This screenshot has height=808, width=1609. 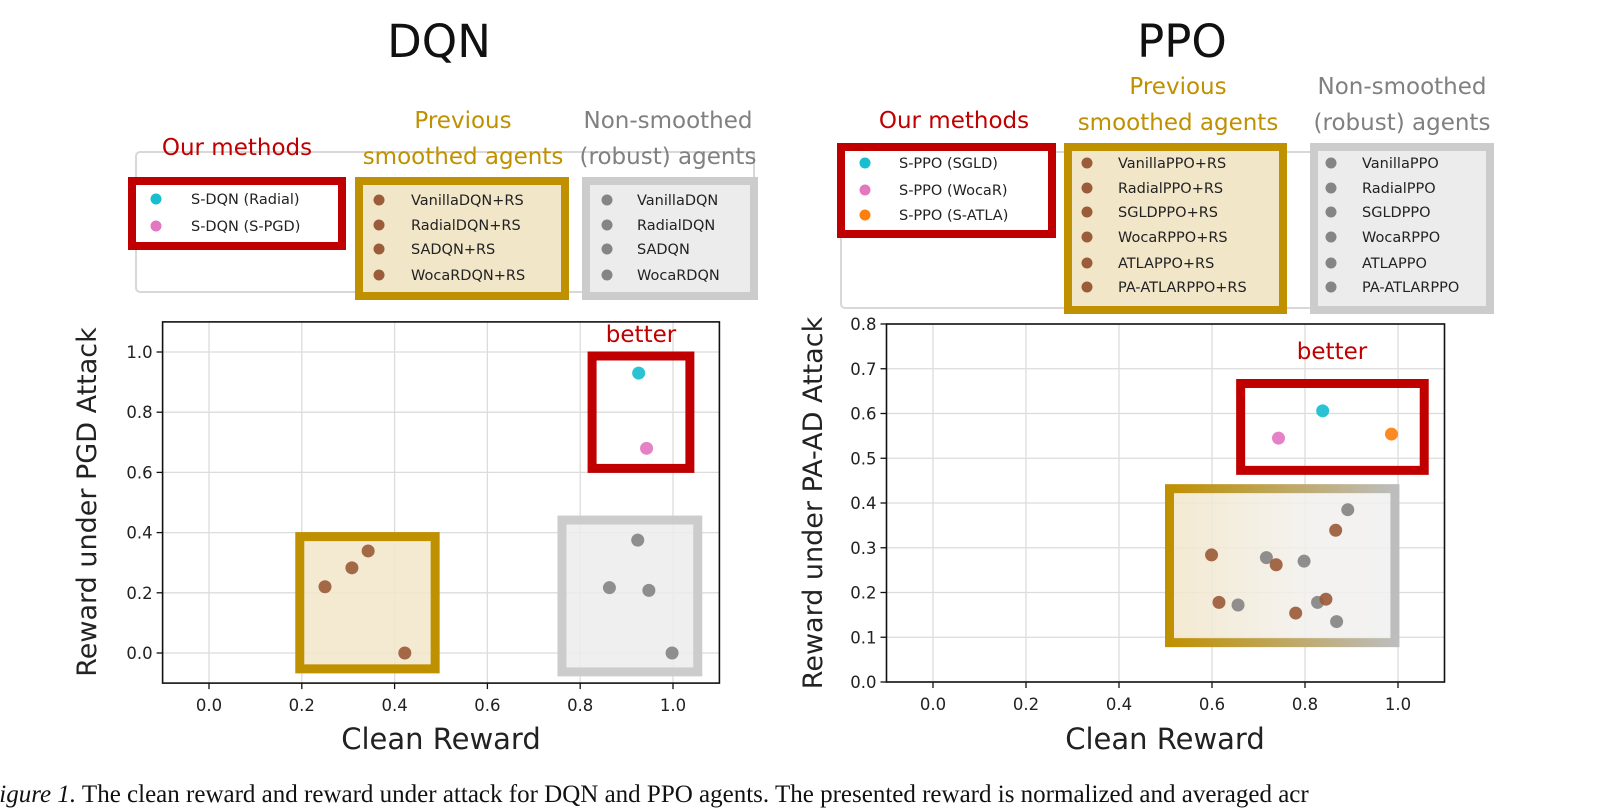 I want to click on y-tick-label: 0.2, so click(x=139, y=593).